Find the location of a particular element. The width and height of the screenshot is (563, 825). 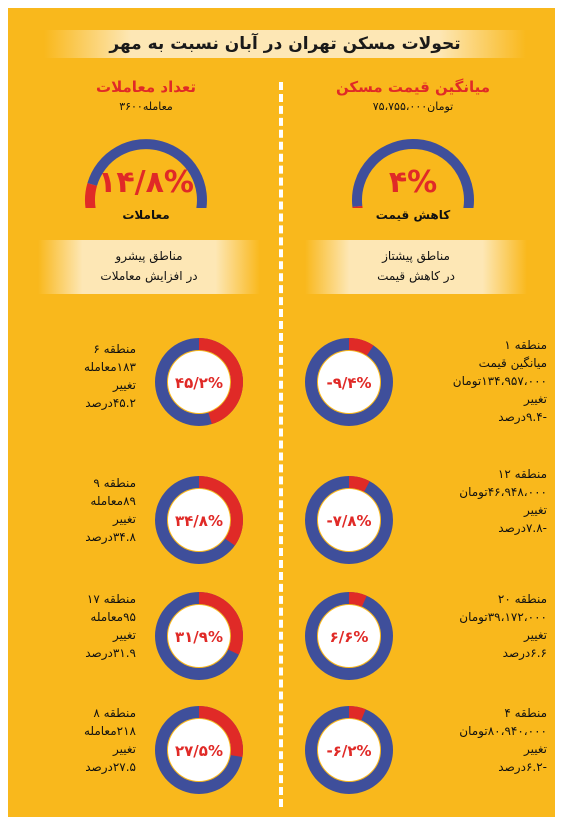

avg-price-gauge-label: کاهش قیمت is located at coordinates (413, 215).